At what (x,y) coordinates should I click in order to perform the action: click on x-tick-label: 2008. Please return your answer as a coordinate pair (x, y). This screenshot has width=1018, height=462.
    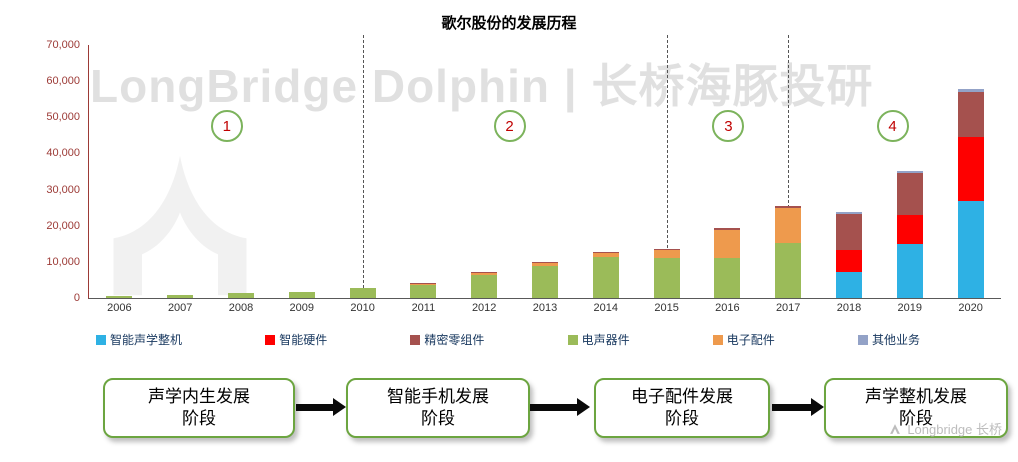
    Looking at the image, I should click on (241, 308).